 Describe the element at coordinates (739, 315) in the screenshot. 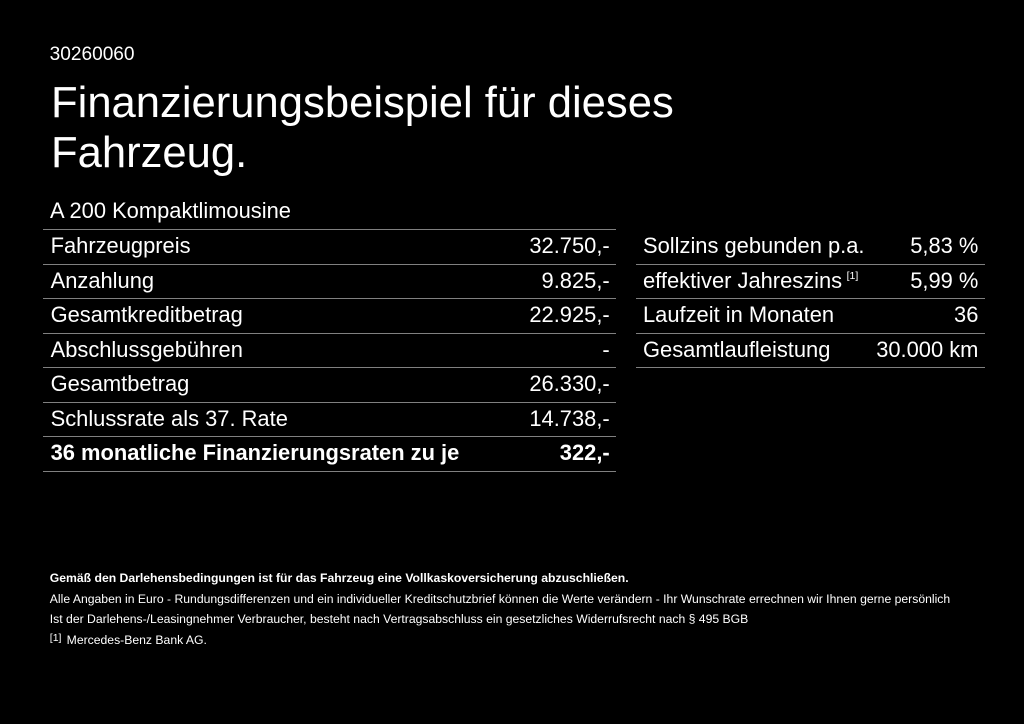

I see `condition-row-label: Laufzeit in Monaten` at that location.